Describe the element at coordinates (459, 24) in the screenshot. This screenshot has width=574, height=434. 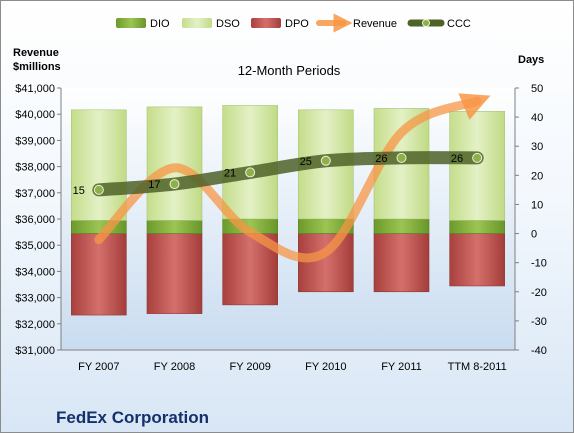
I see `legend-label-ccc: CCC` at that location.